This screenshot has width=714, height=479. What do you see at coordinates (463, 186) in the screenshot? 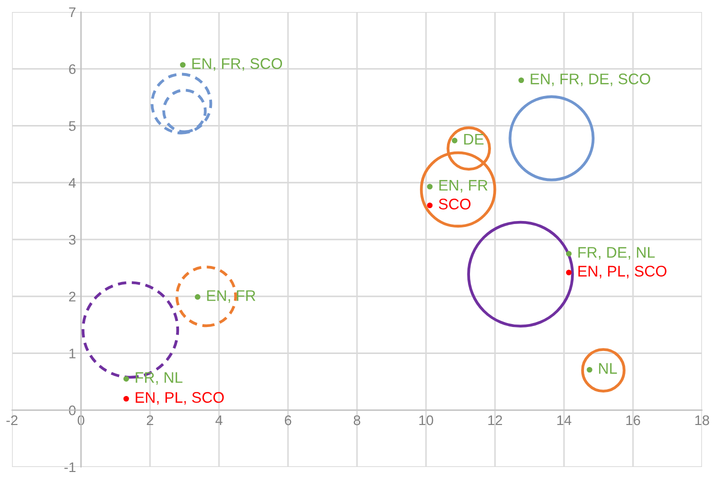
I see `data-label: EN, FR` at bounding box center [463, 186].